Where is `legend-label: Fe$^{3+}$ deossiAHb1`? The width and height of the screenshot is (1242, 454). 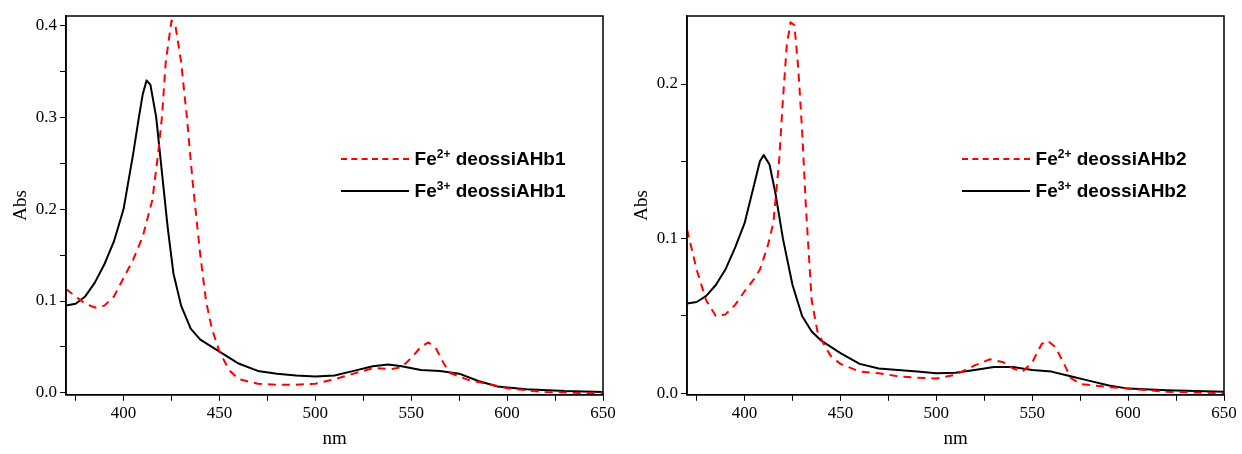
legend-label: Fe$^{3+}$ deossiAHb1 is located at coordinates (490, 191).